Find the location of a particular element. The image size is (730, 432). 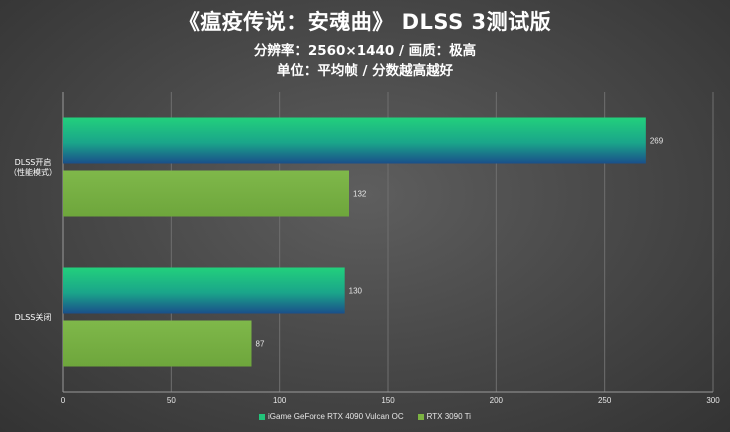

x-tick-label-200: 200 is located at coordinates (497, 400).